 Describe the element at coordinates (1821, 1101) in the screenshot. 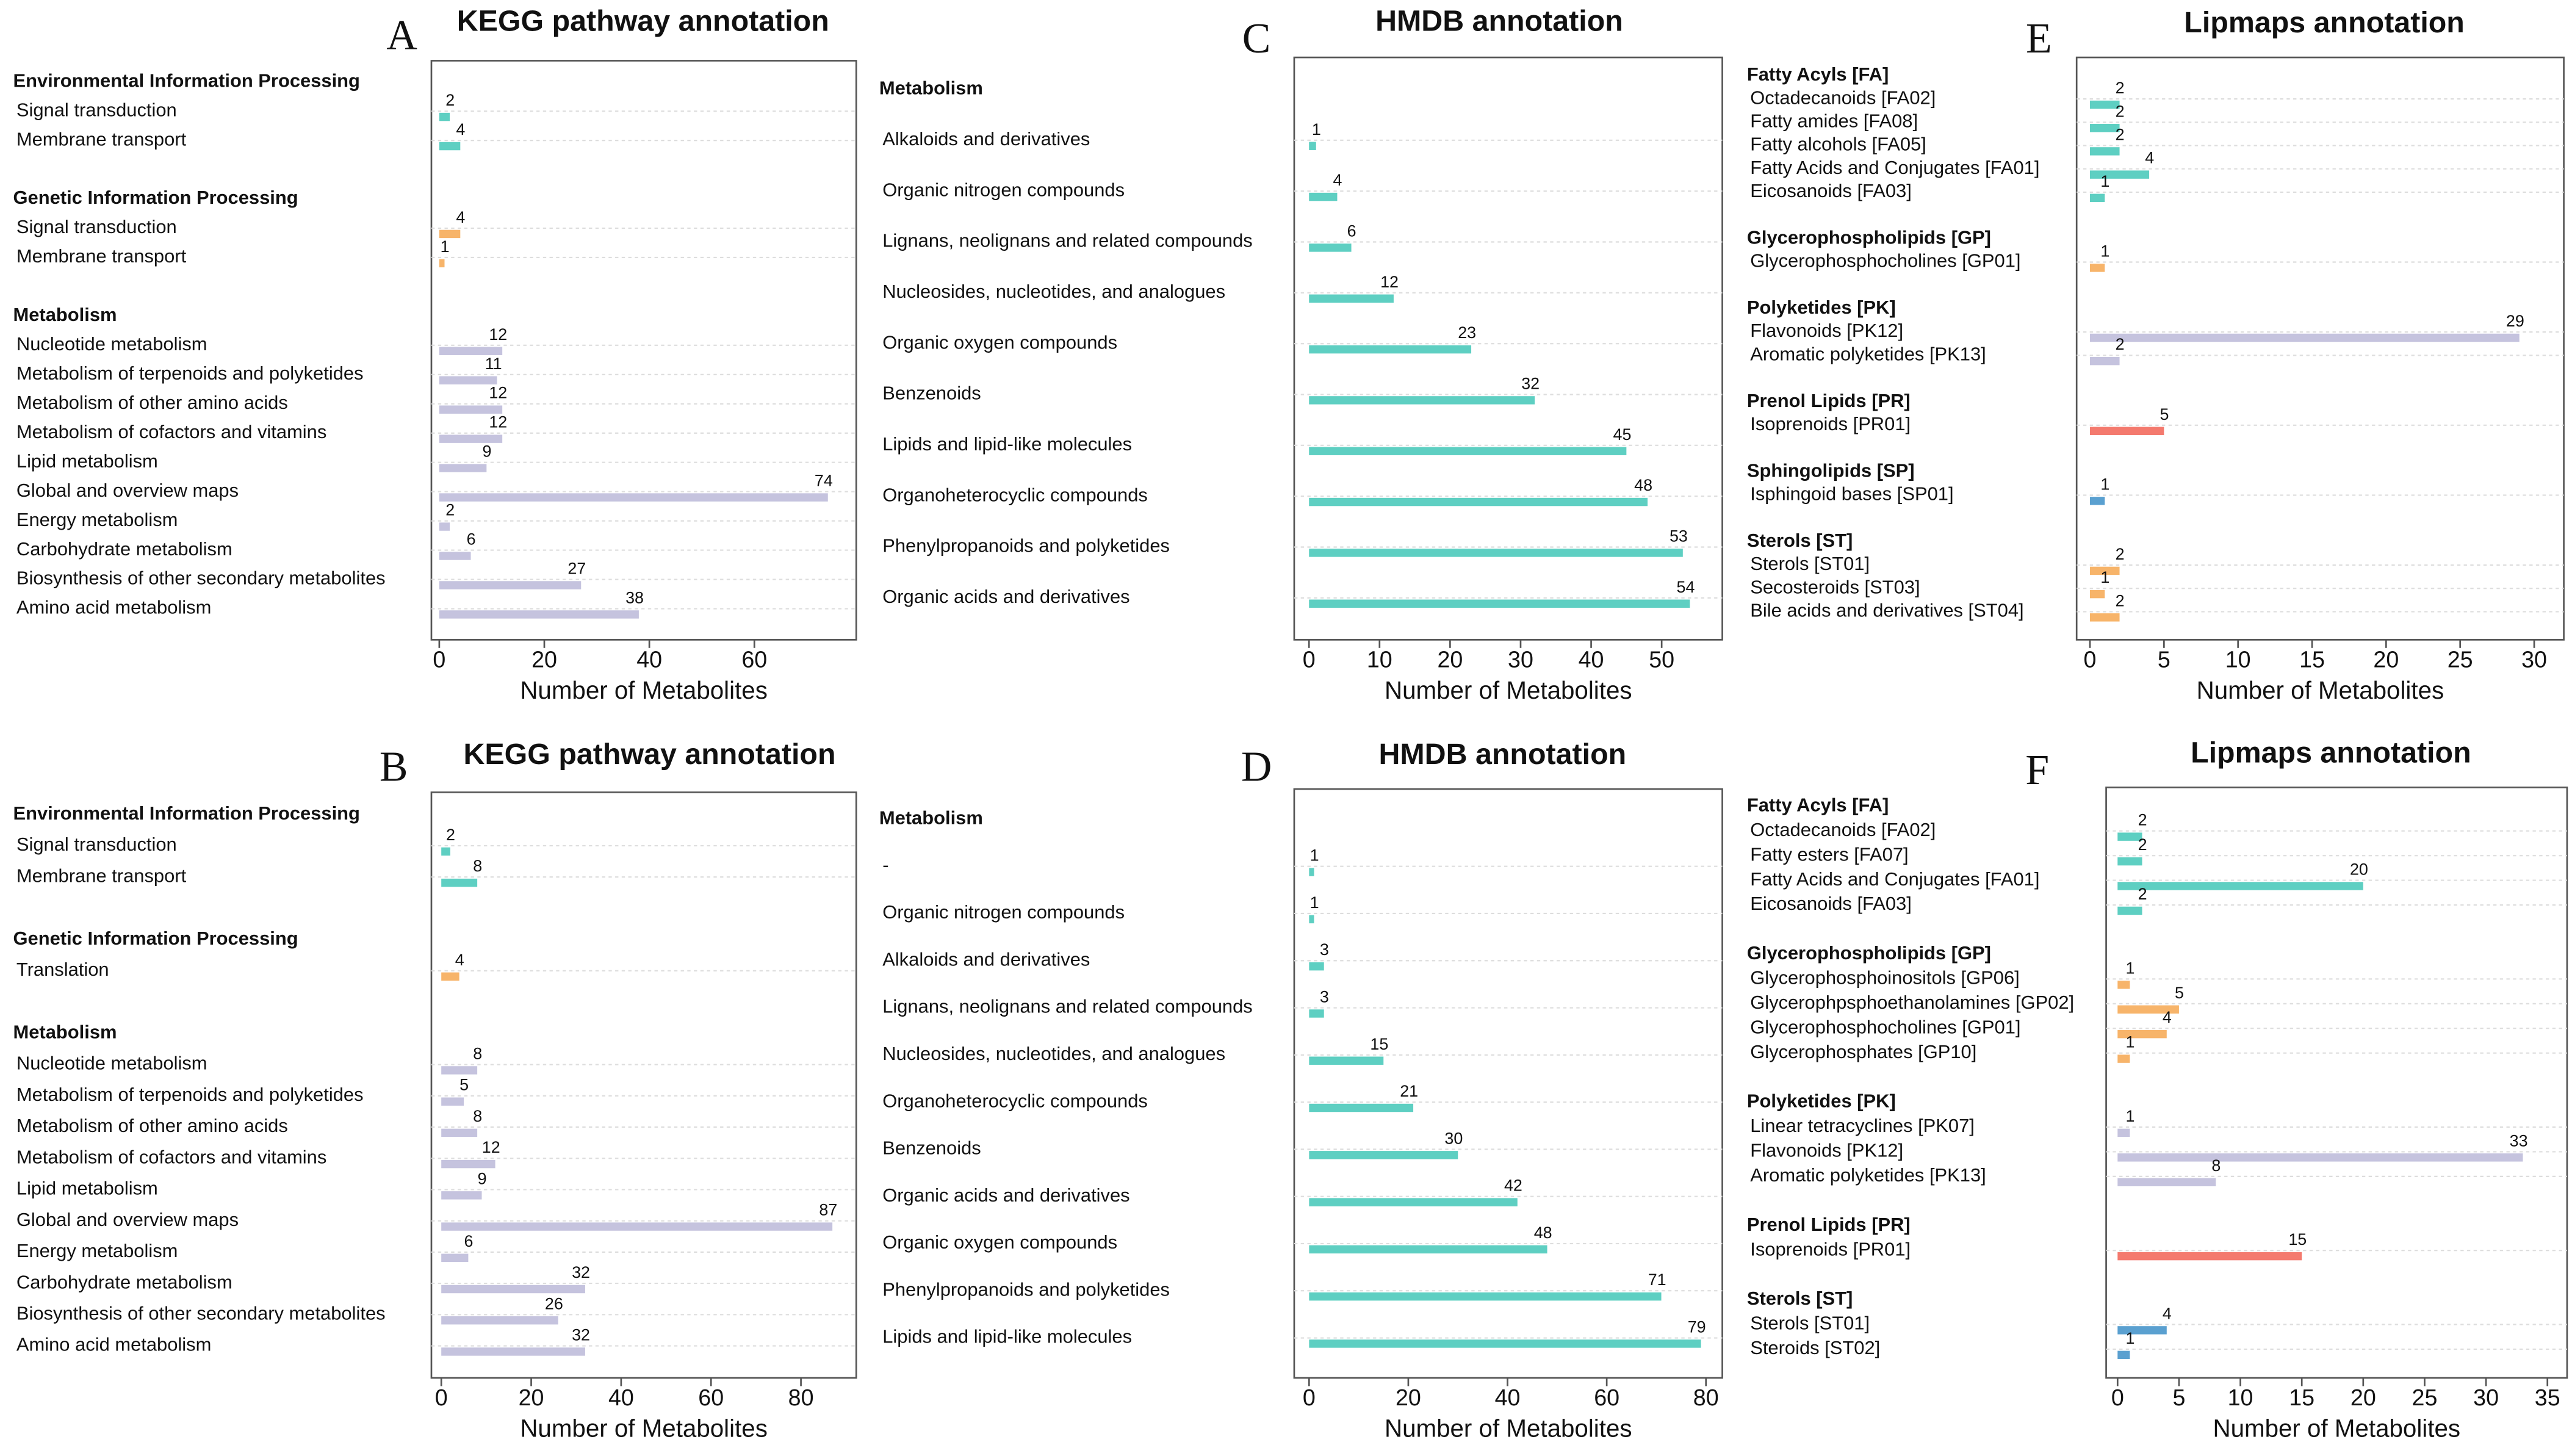

I see `group-heading: Polyketides [PK]` at that location.